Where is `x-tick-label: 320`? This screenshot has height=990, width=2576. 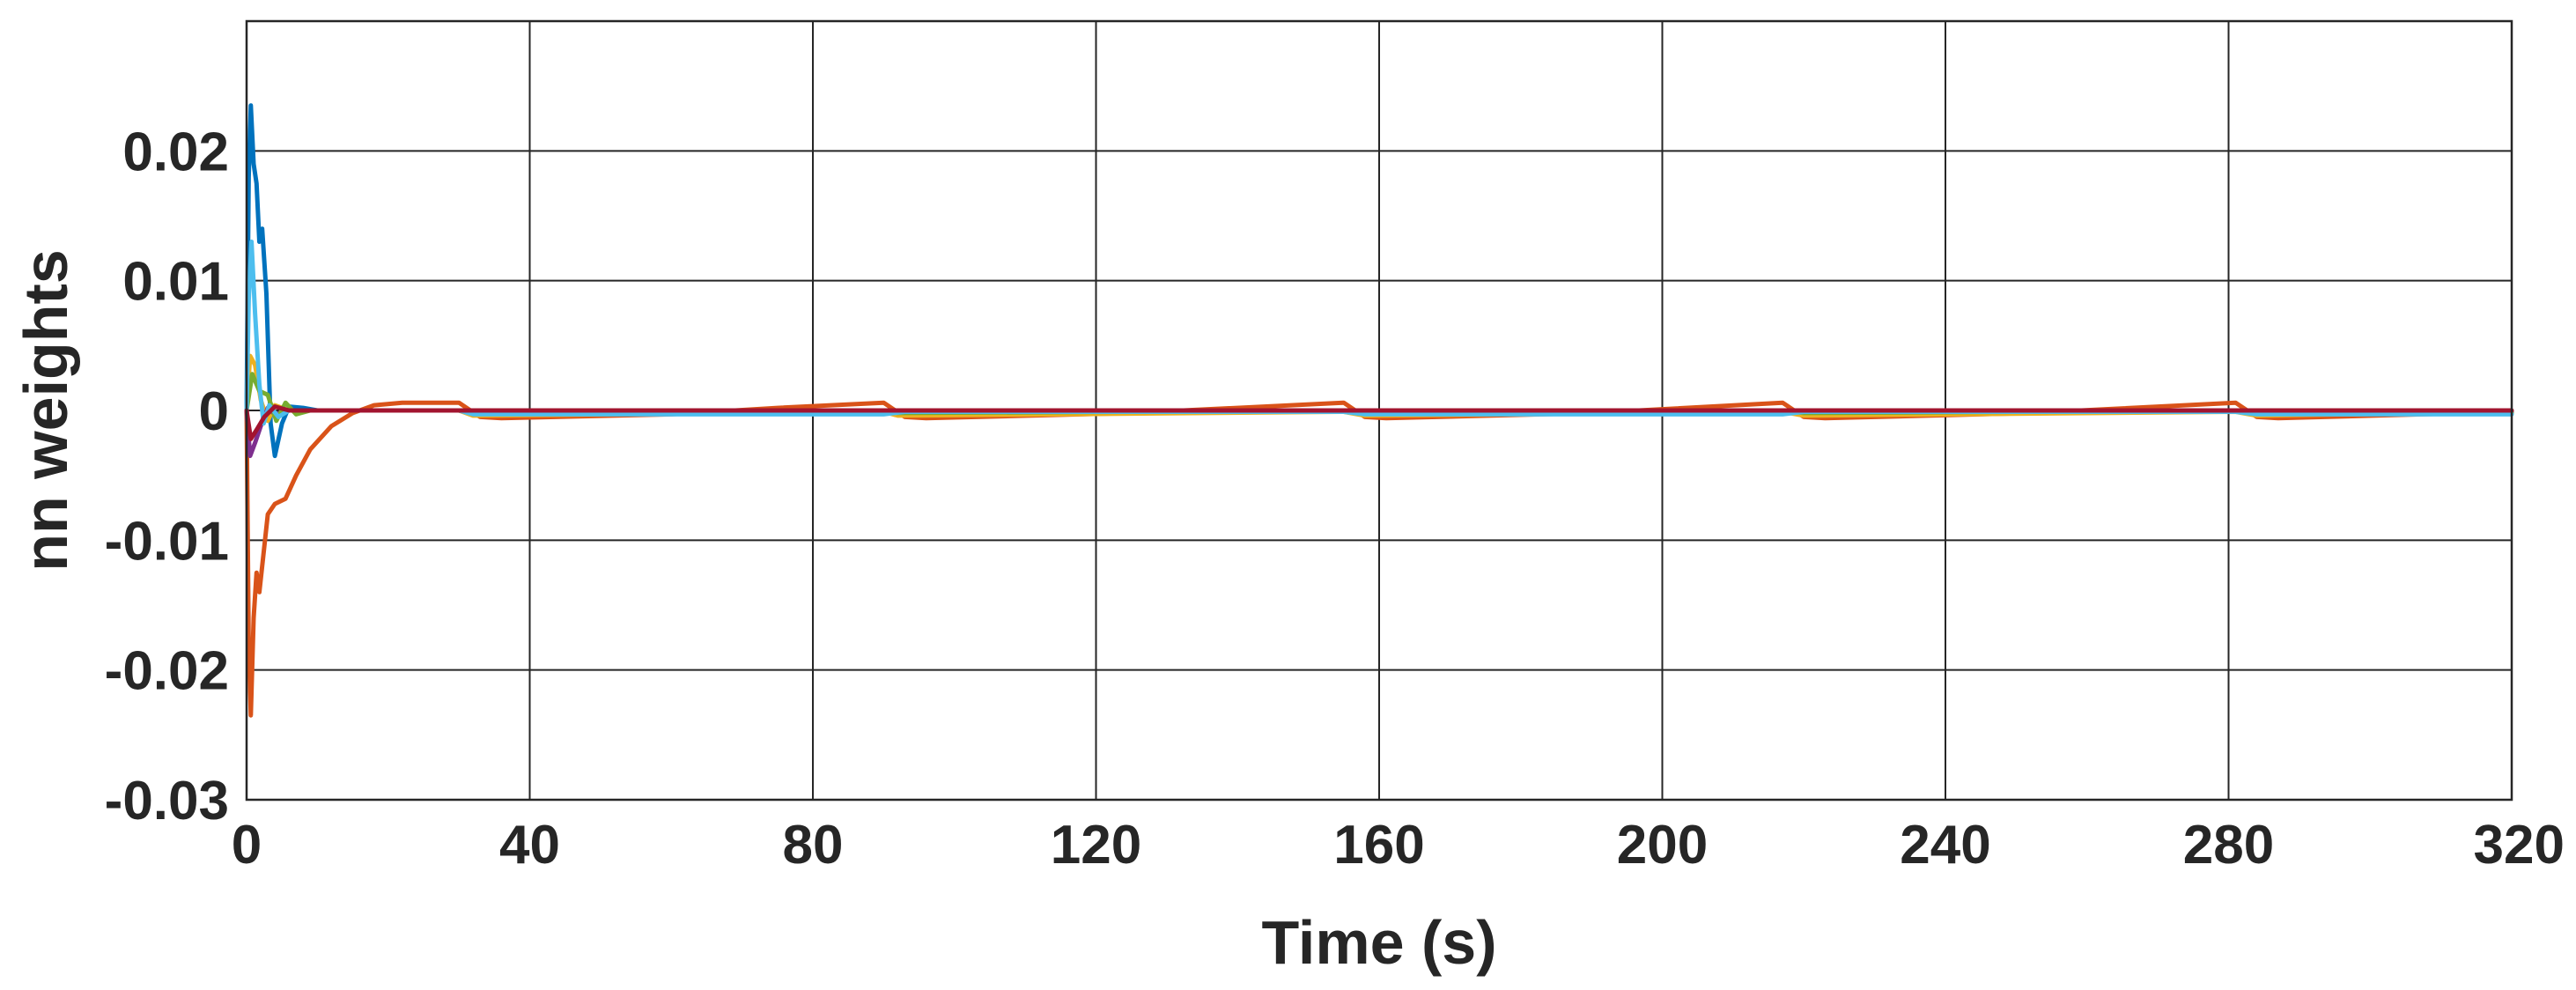 x-tick-label: 320 is located at coordinates (2519, 845).